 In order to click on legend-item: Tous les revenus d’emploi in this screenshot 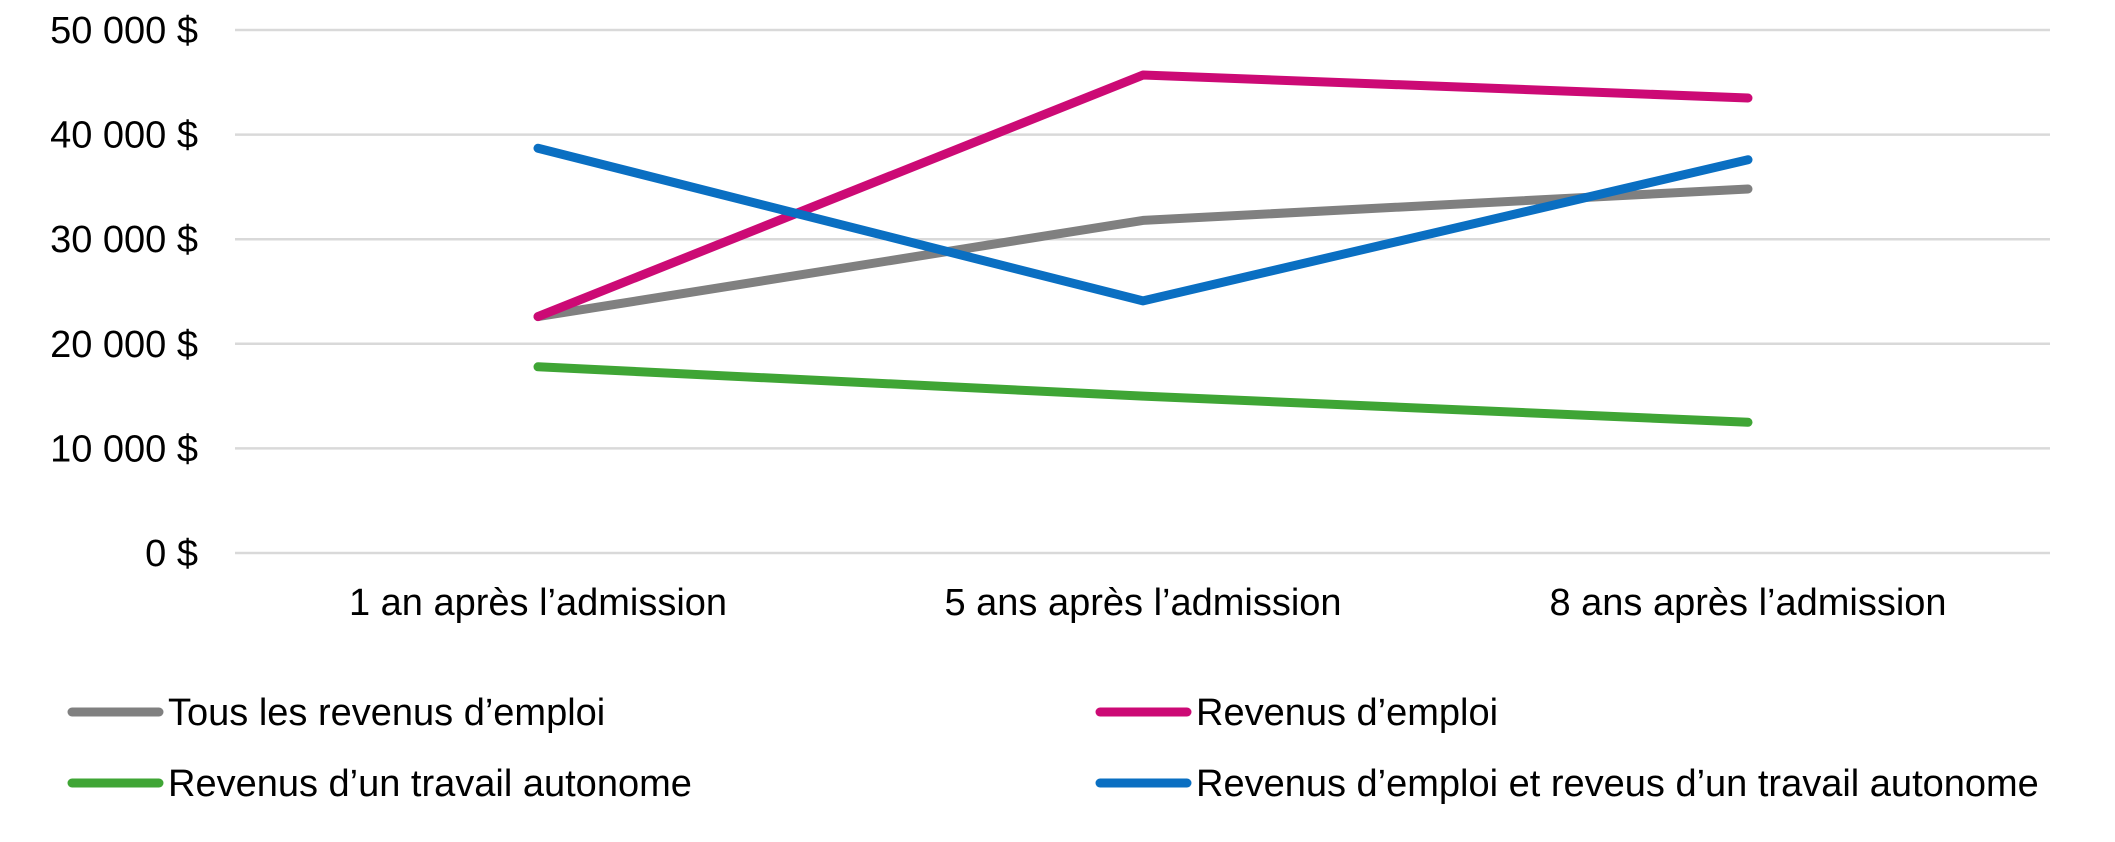, I will do `click(336, 713)`.